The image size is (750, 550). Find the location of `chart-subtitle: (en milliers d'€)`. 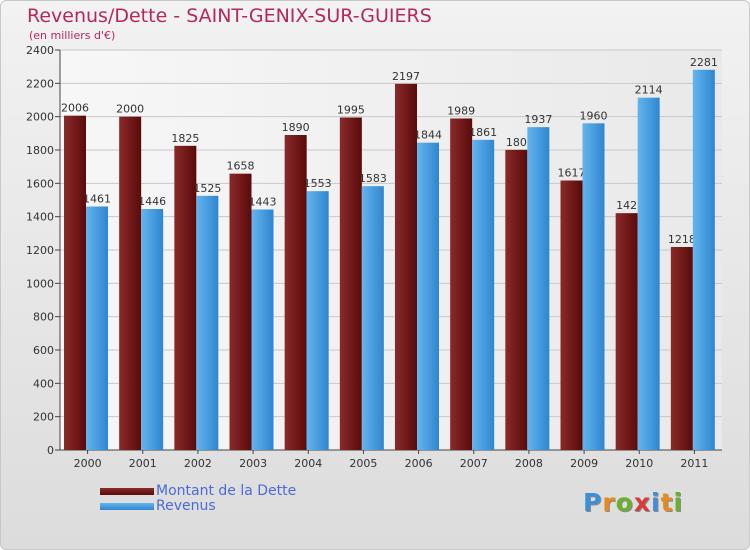

chart-subtitle: (en milliers d'€) is located at coordinates (72, 35).